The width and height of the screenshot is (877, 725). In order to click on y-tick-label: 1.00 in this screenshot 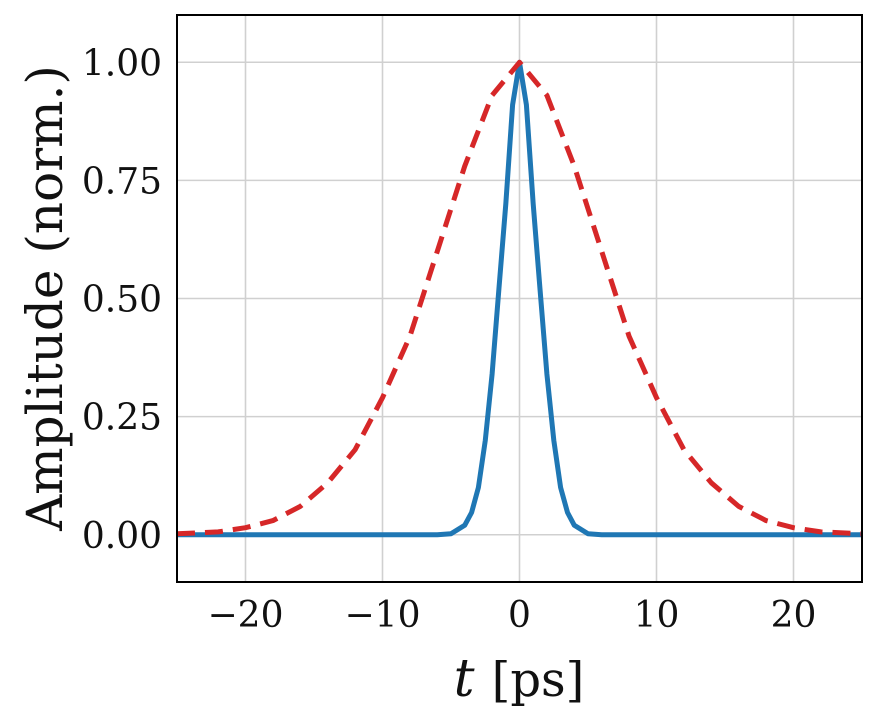, I will do `click(122, 63)`.